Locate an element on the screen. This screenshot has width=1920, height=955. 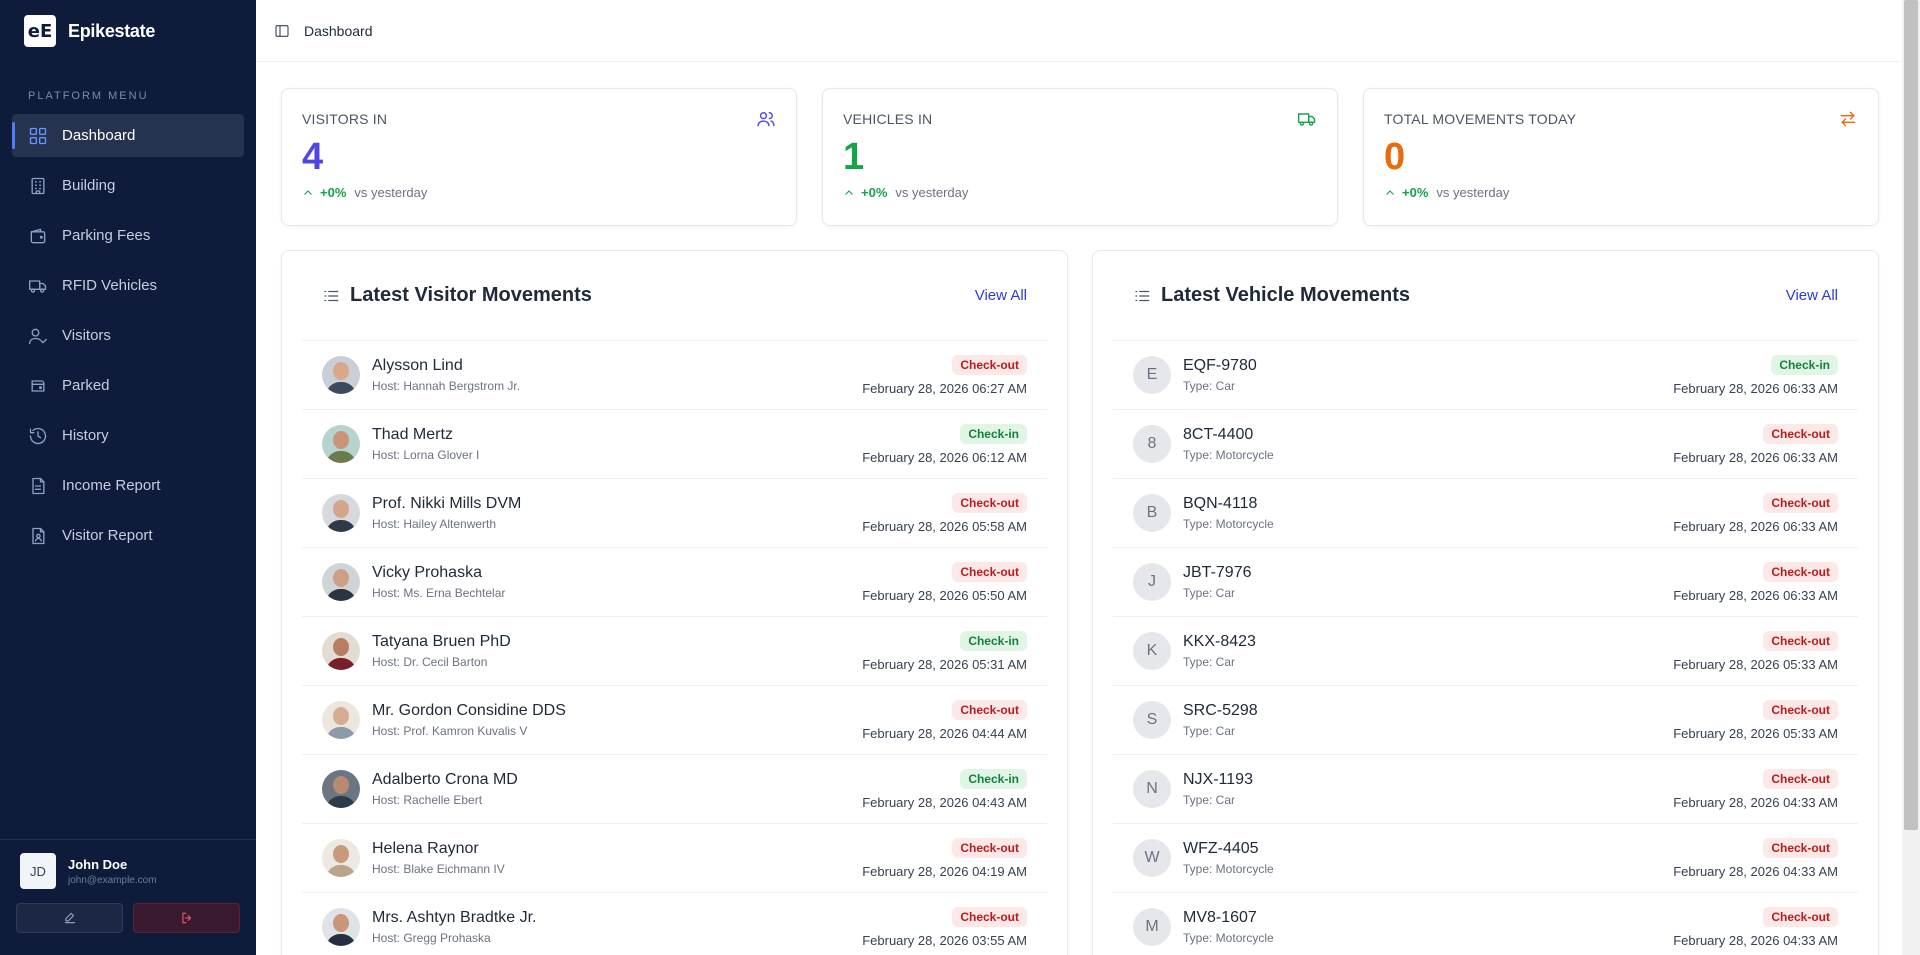
view-all-visitors-link: View All is located at coordinates (1000, 295).